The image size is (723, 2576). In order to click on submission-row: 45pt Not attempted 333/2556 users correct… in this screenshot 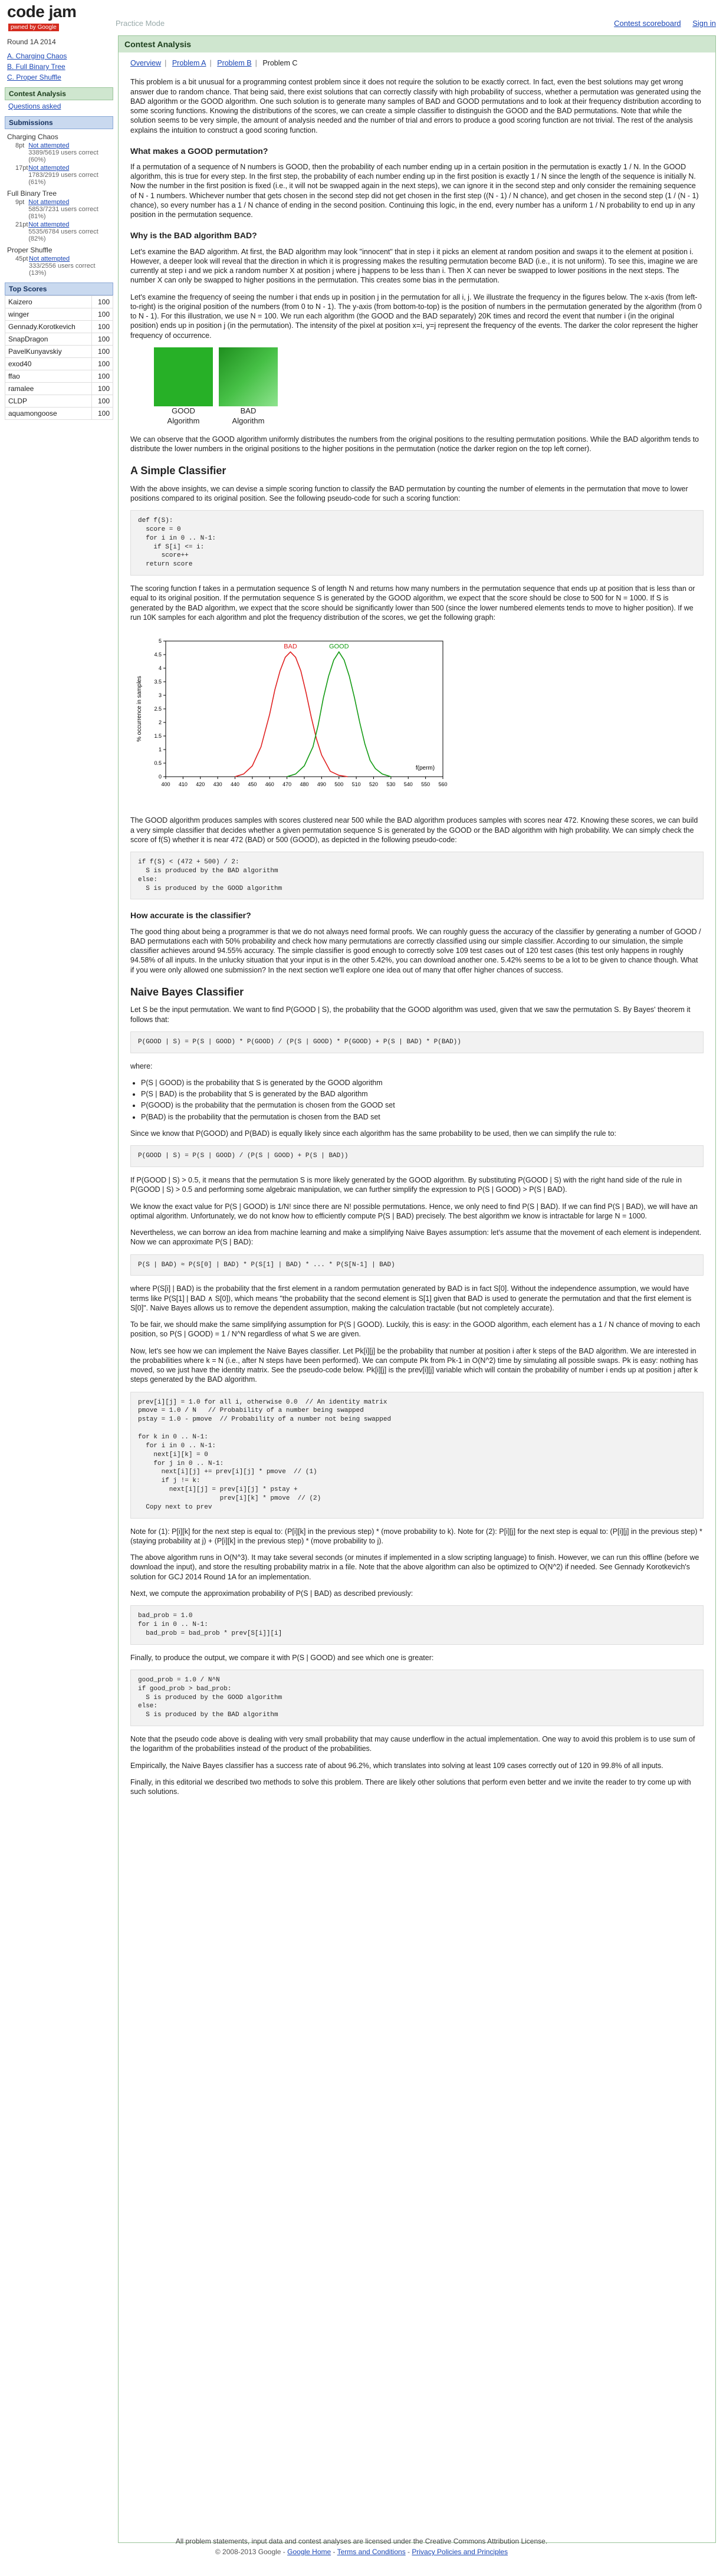, I will do `click(63, 266)`.